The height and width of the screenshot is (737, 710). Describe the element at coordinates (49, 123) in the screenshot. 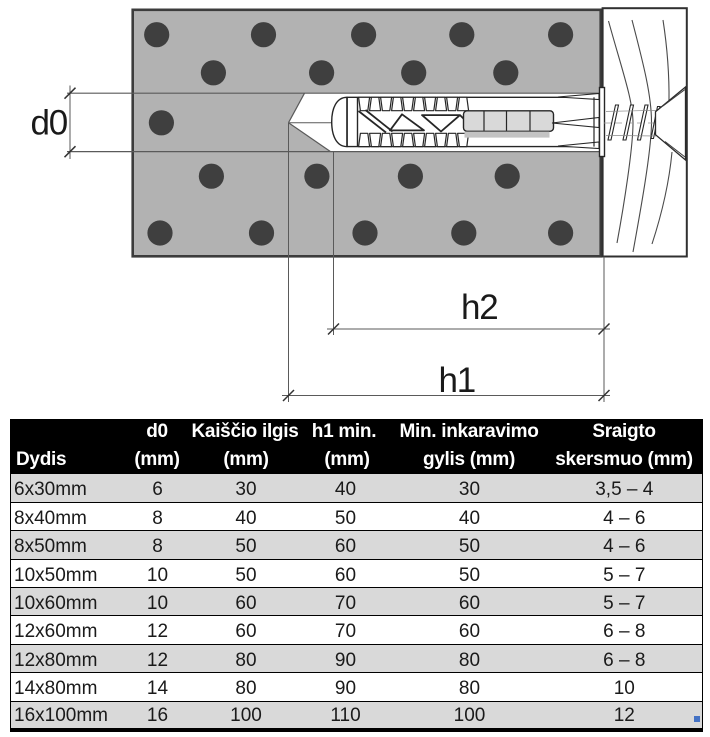

I see `svg-text: d0` at that location.